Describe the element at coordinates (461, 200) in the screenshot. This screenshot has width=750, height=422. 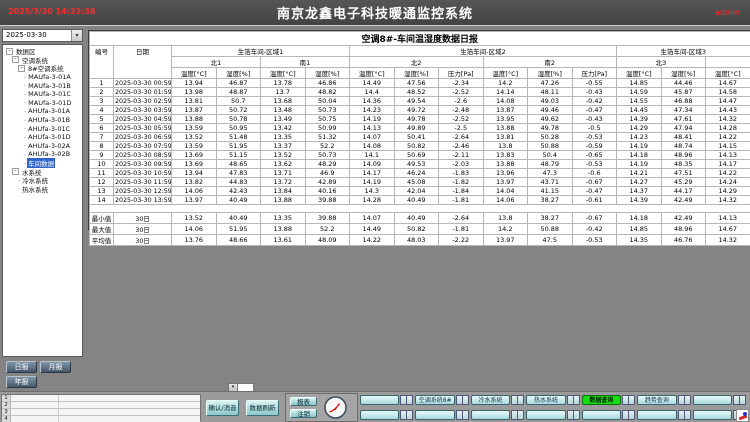
I see `cell-value: -1.81` at that location.